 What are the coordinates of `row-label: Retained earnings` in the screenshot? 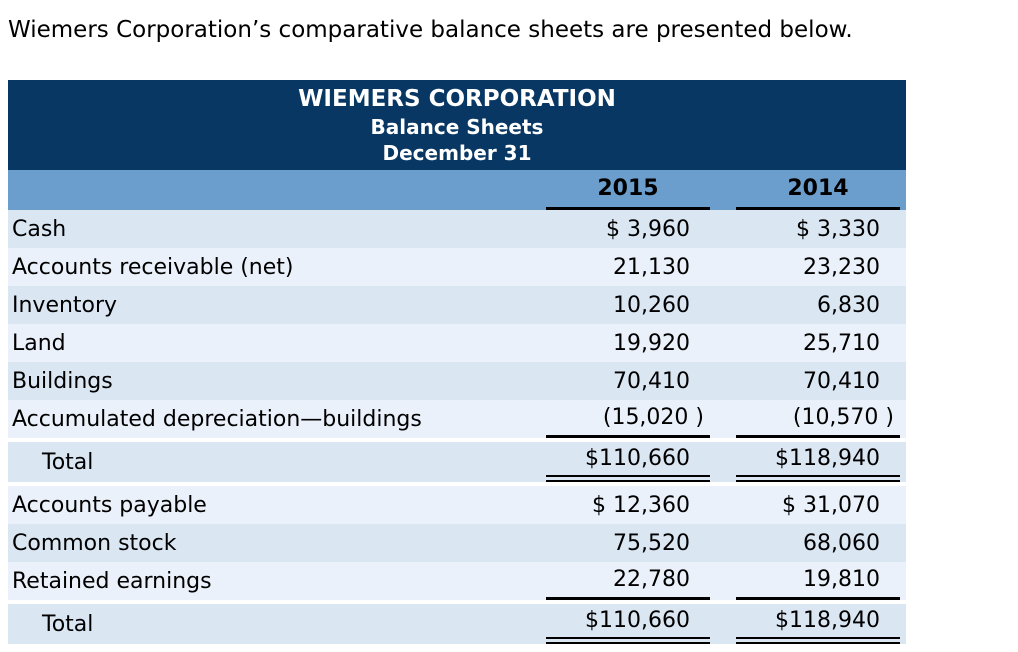 It's located at (112, 581).